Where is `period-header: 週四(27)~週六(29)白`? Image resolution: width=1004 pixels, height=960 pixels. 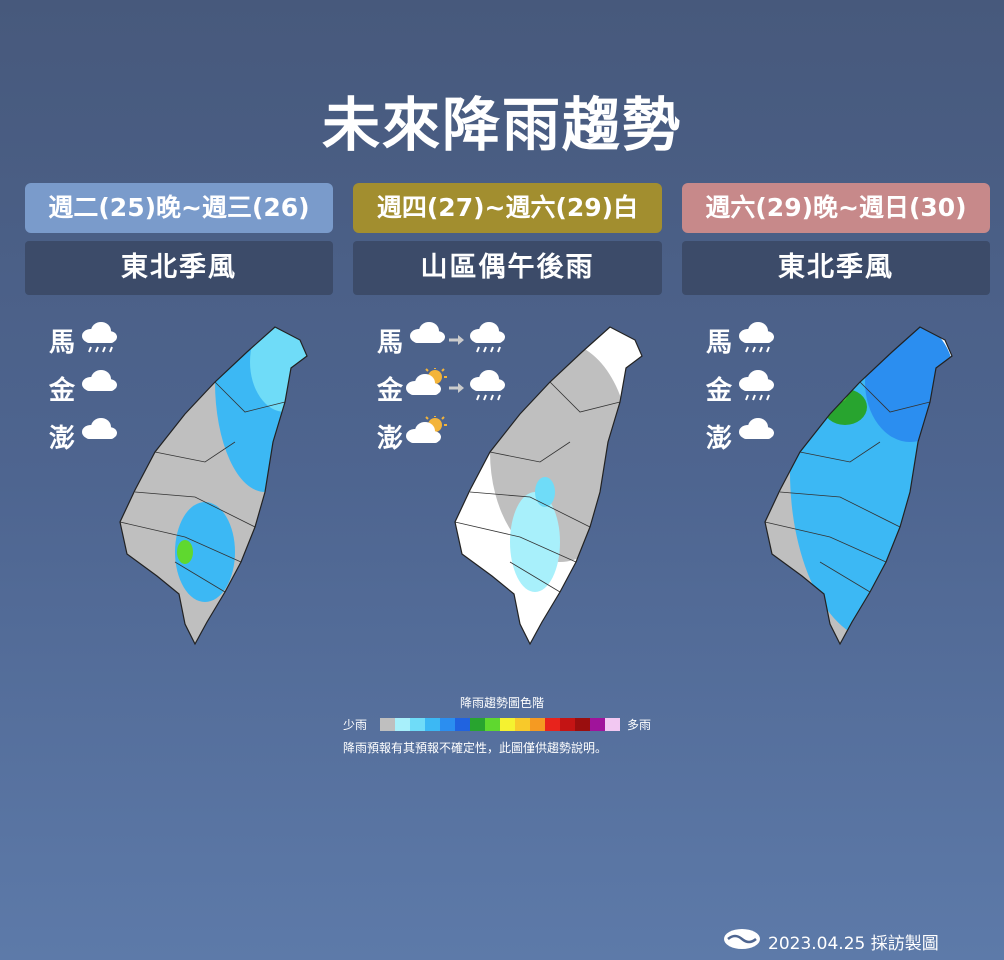
period-header: 週四(27)~週六(29)白 is located at coordinates (507, 208).